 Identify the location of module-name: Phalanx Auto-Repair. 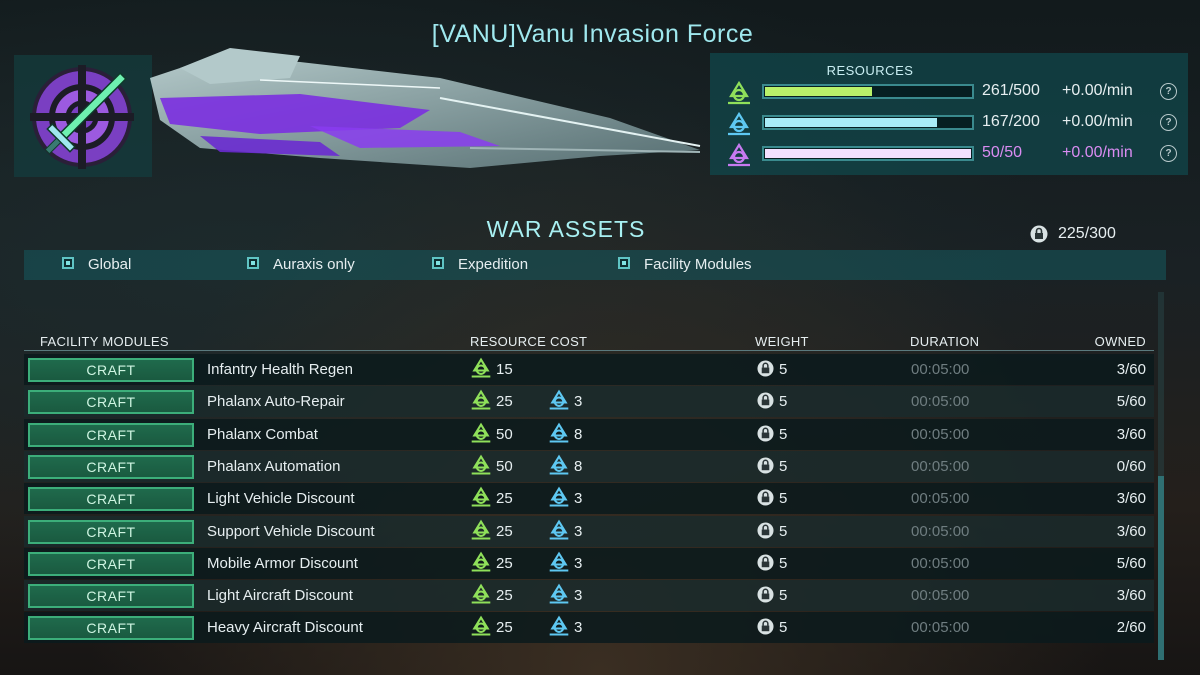
(276, 402).